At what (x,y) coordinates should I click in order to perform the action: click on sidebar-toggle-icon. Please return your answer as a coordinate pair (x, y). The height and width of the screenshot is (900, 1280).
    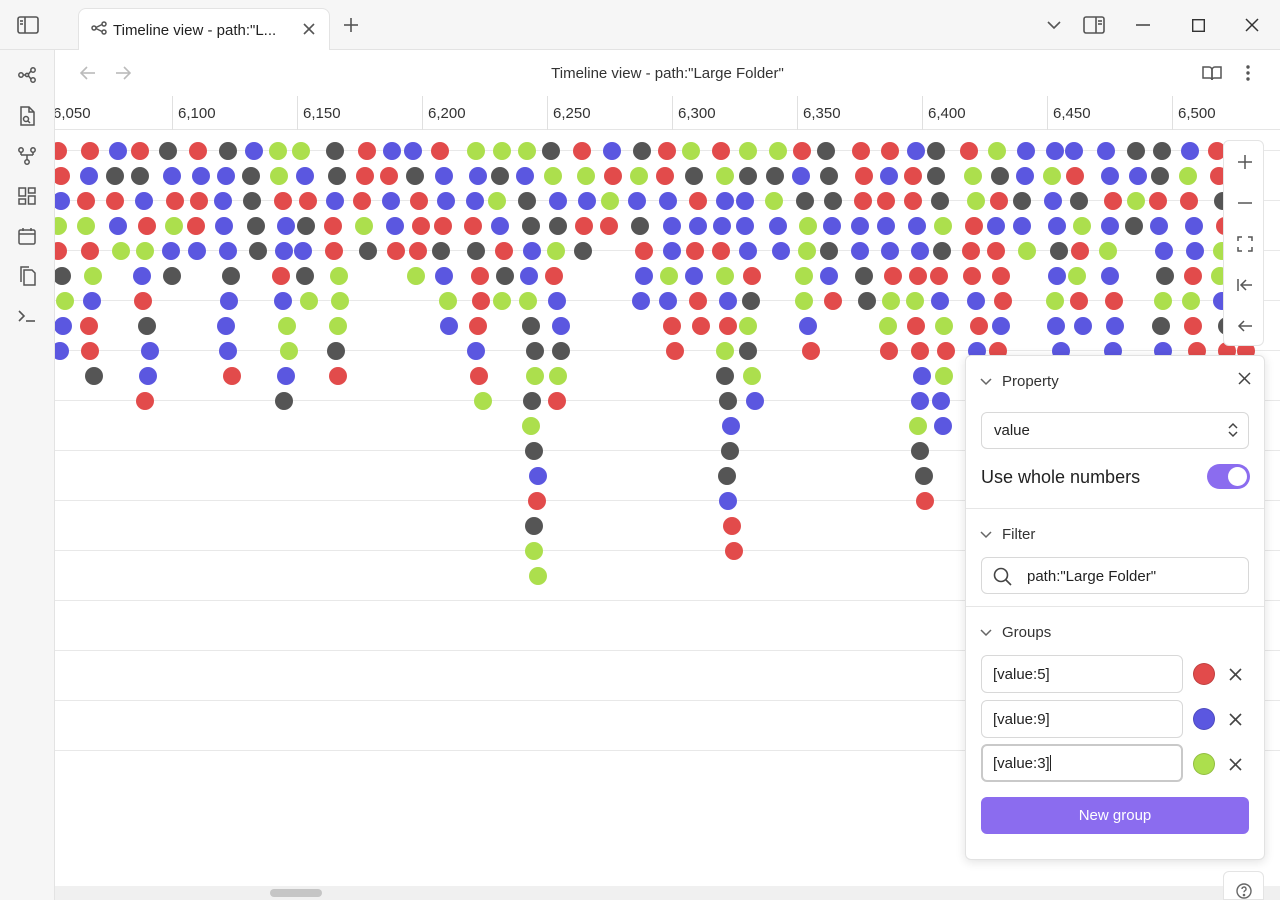
    Looking at the image, I should click on (28, 25).